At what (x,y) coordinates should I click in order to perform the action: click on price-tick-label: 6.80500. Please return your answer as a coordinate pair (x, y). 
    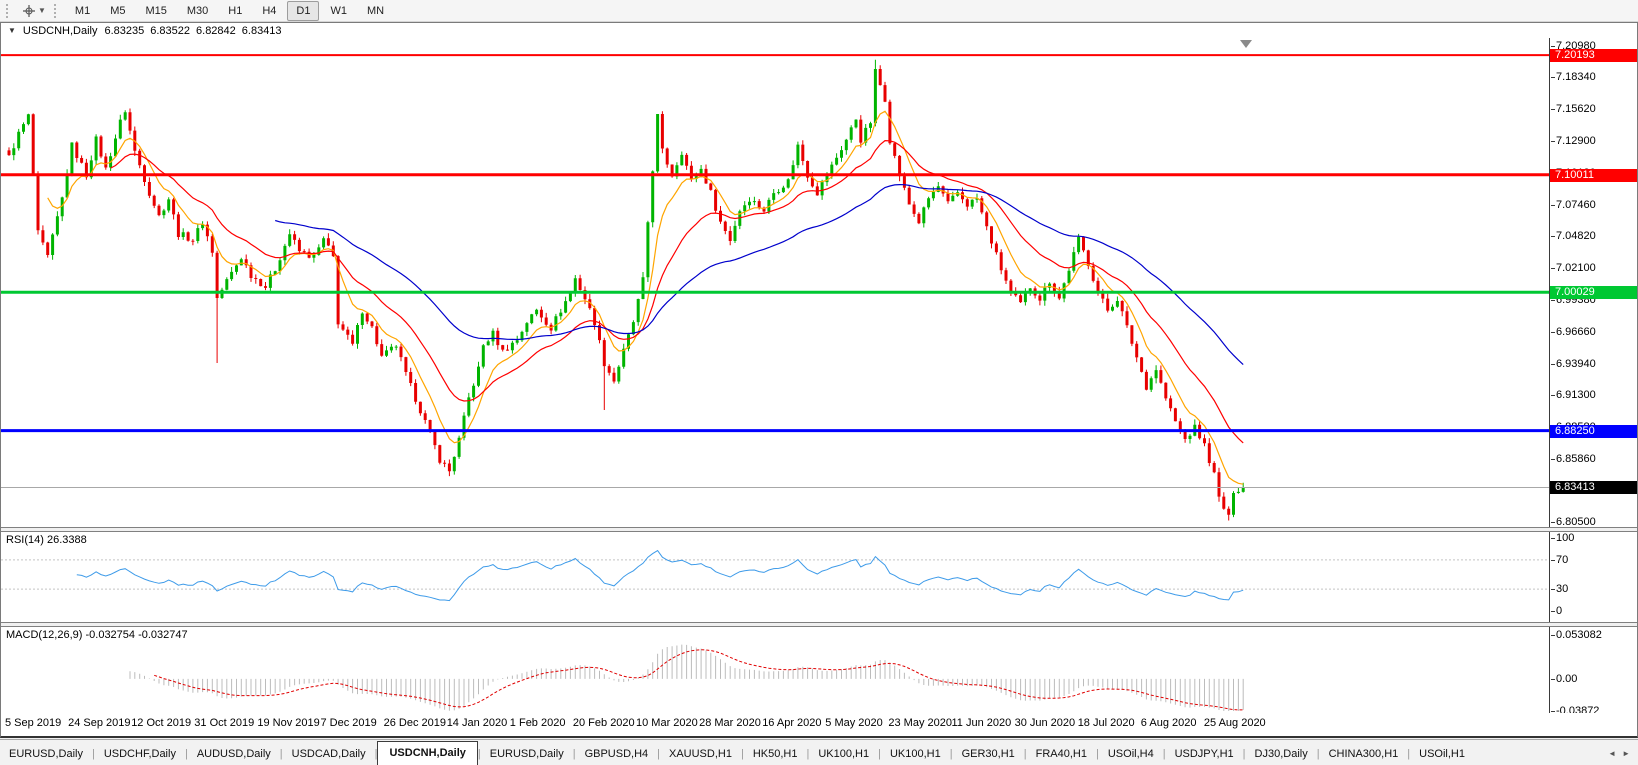
    Looking at the image, I should click on (1573, 521).